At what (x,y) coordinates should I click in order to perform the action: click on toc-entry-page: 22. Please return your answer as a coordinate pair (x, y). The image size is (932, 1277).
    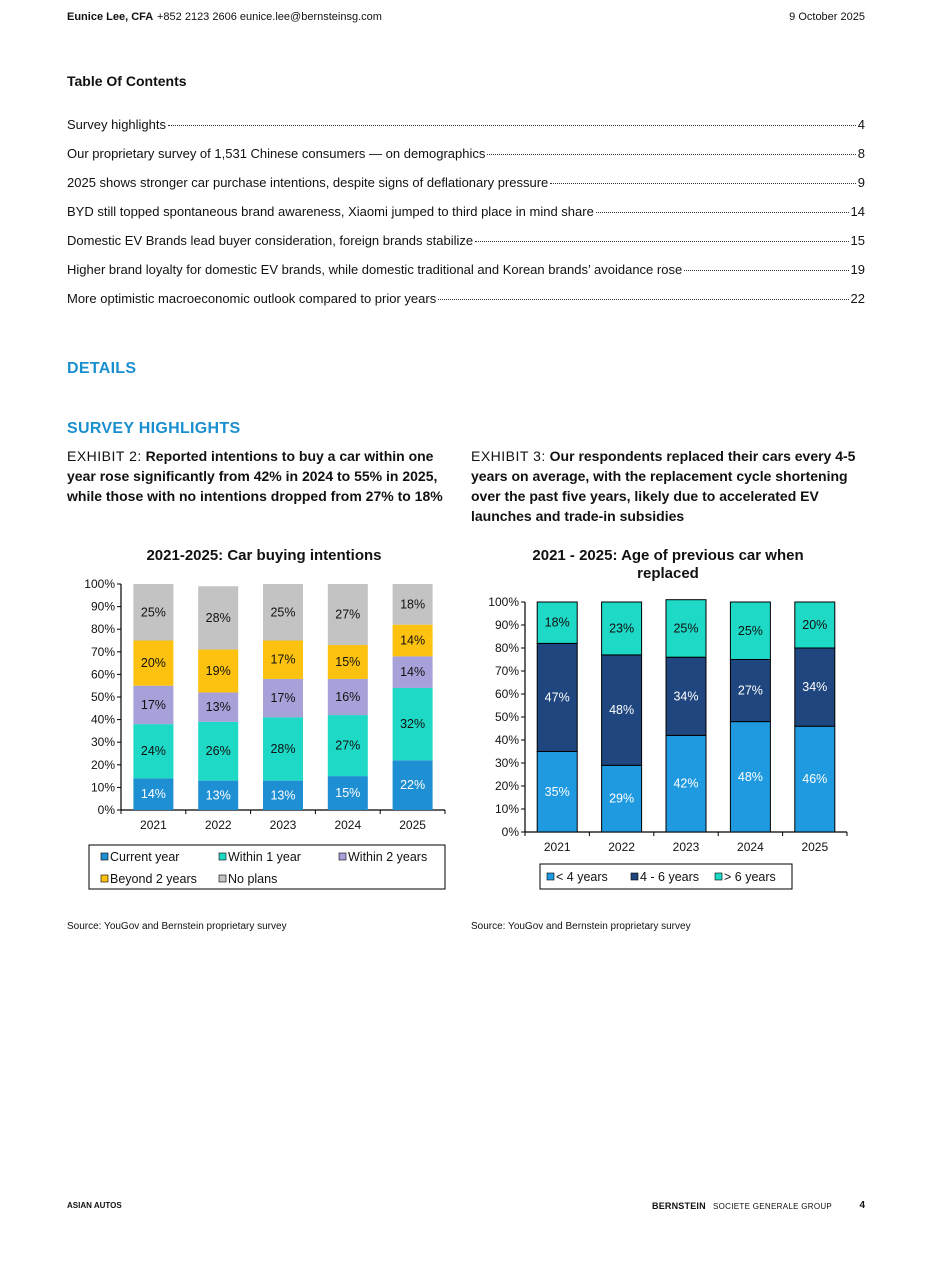
    Looking at the image, I should click on (857, 298).